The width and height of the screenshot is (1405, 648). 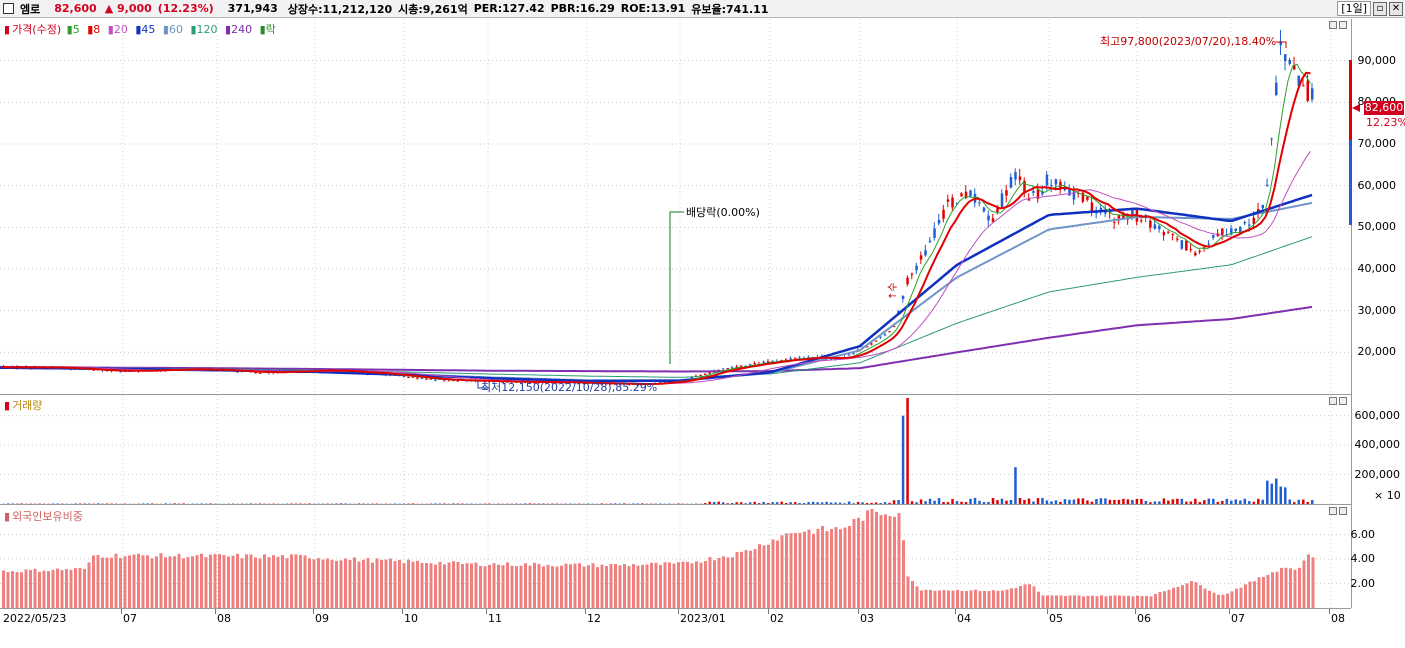 What do you see at coordinates (130, 618) in the screenshot?
I see `x-tick-label: 07` at bounding box center [130, 618].